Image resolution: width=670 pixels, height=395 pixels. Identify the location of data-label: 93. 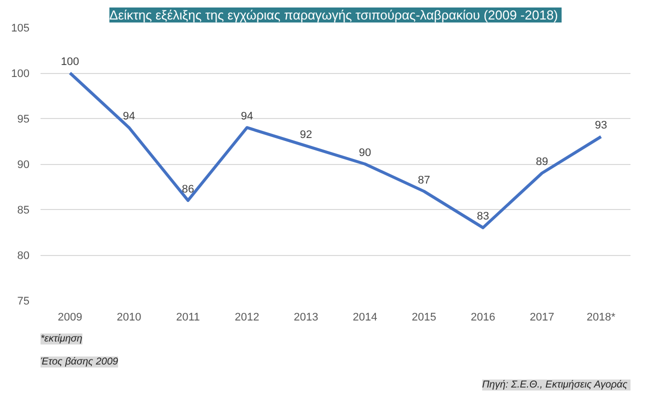
(601, 126).